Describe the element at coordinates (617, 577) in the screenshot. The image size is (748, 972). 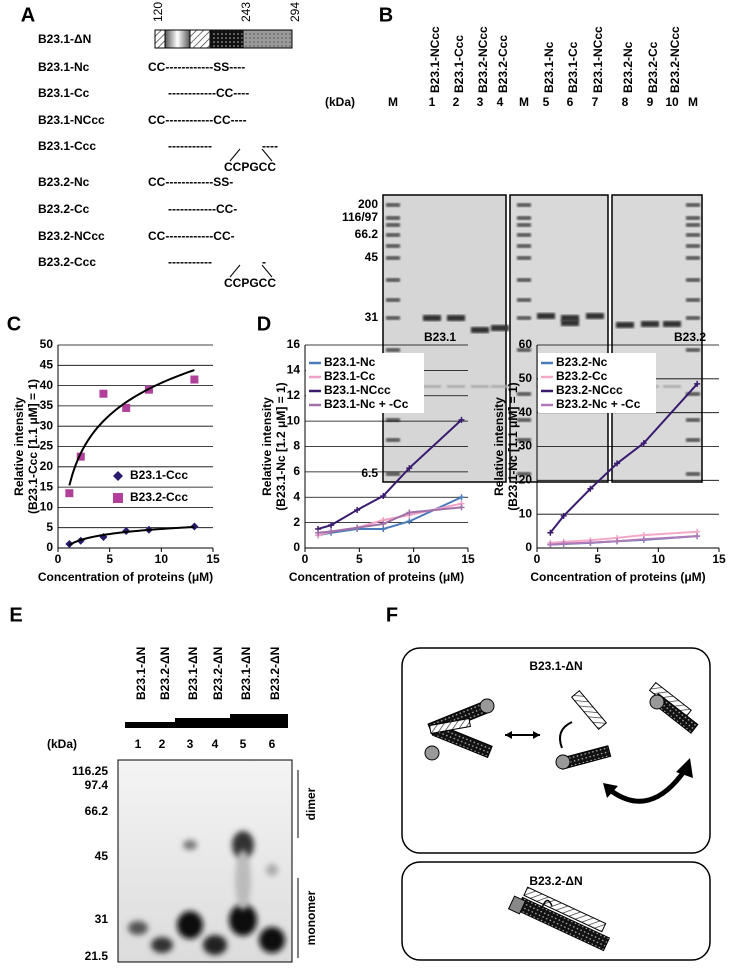
I see `x-axis-label: Concentration of proteins (μM)` at that location.